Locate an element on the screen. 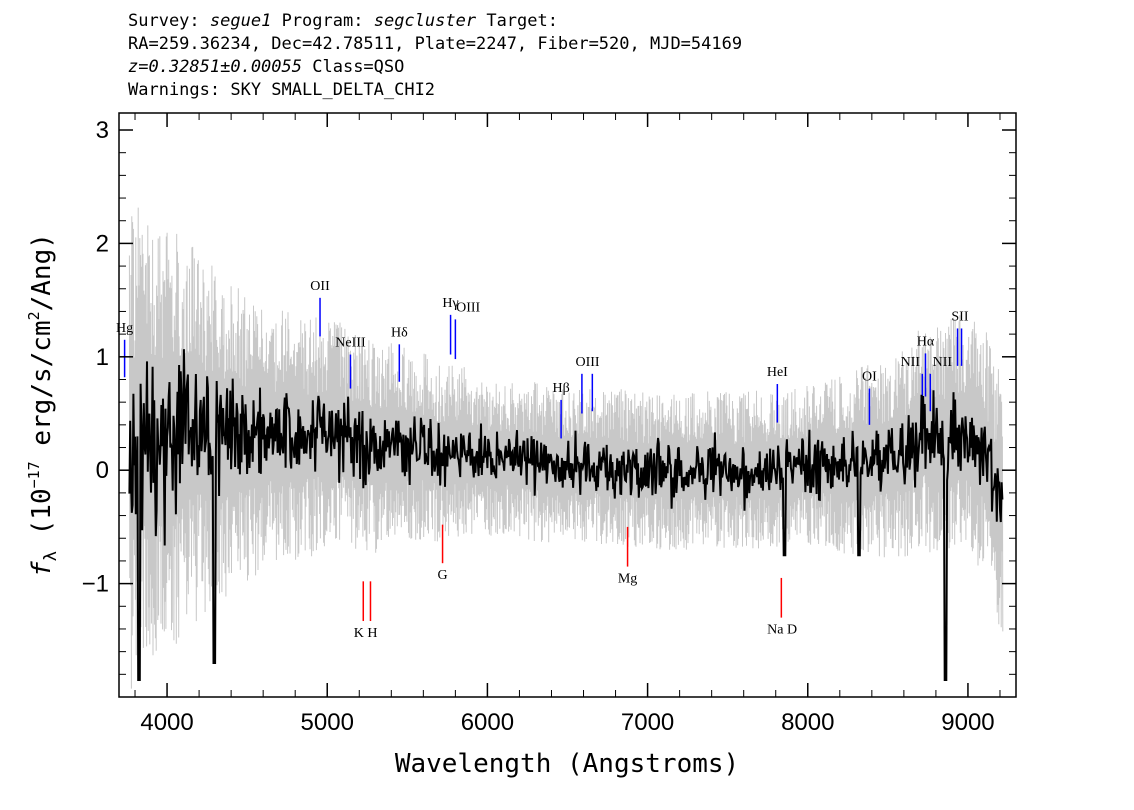  line-label: Hβ is located at coordinates (560, 388).